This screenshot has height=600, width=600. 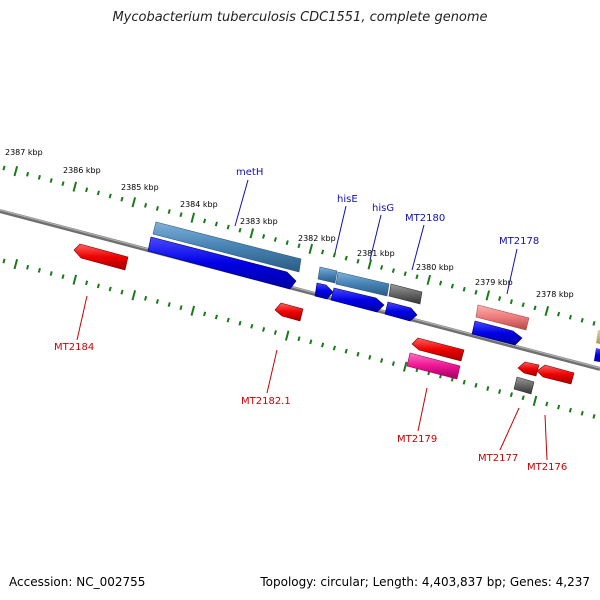 I want to click on gene-MT2180-cds, so click(x=401, y=311).